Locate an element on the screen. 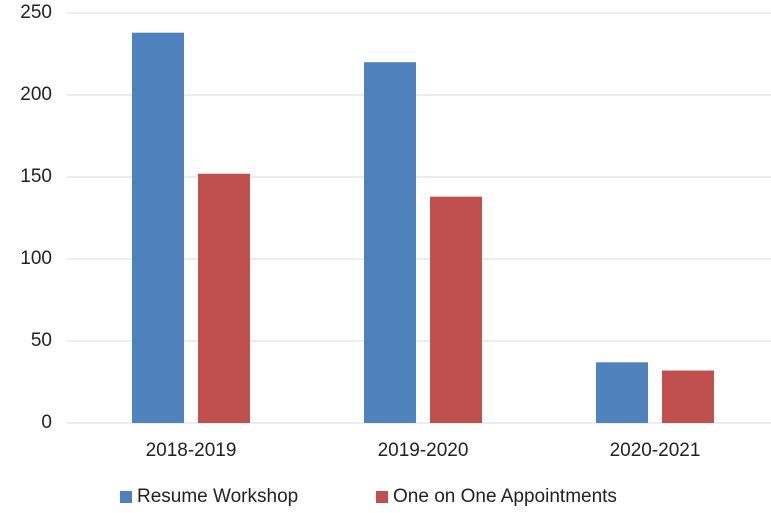  legend-label: One on One Appointments is located at coordinates (505, 496).